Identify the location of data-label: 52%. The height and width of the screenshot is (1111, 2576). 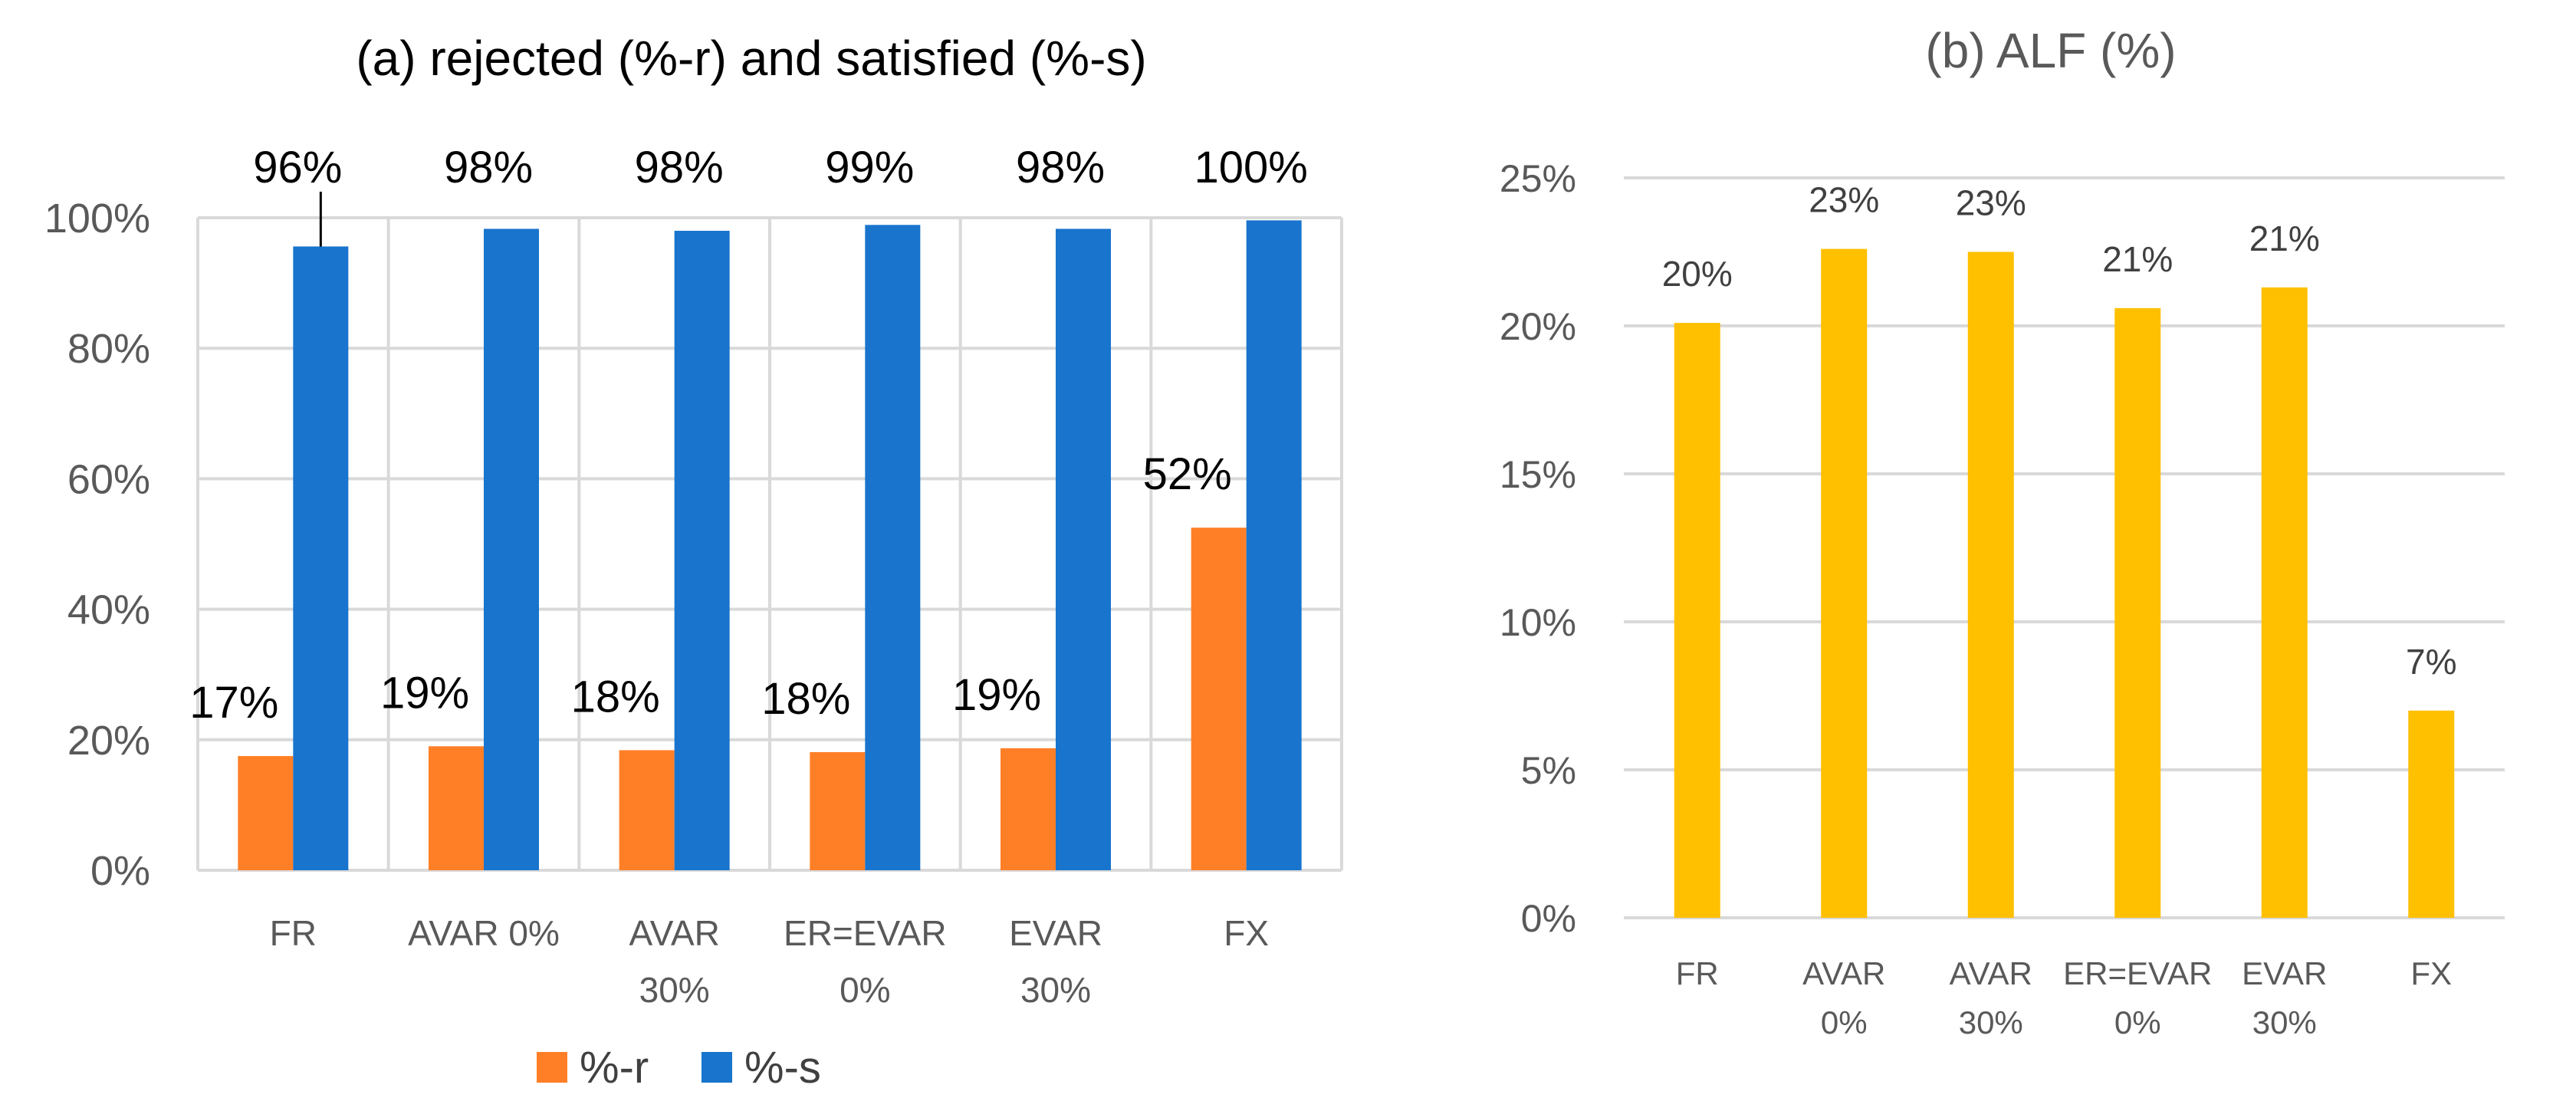
(1188, 474).